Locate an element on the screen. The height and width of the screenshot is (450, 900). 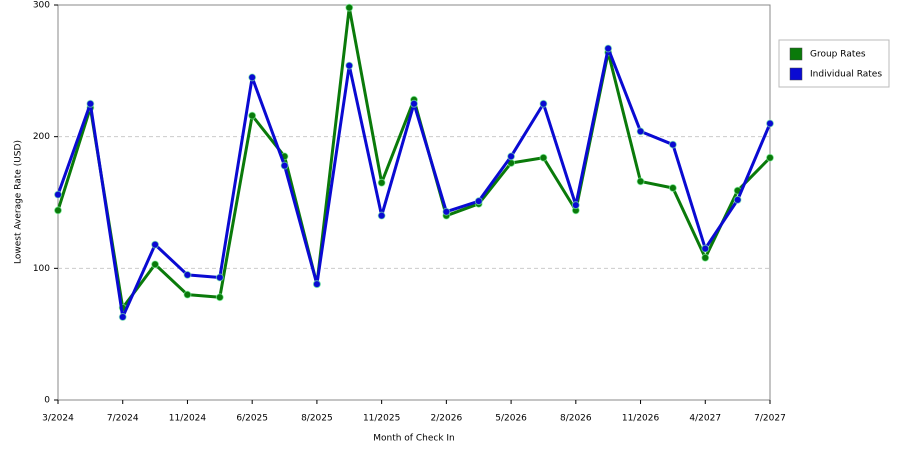
x-tick-label: 2/2026 is located at coordinates (447, 419).